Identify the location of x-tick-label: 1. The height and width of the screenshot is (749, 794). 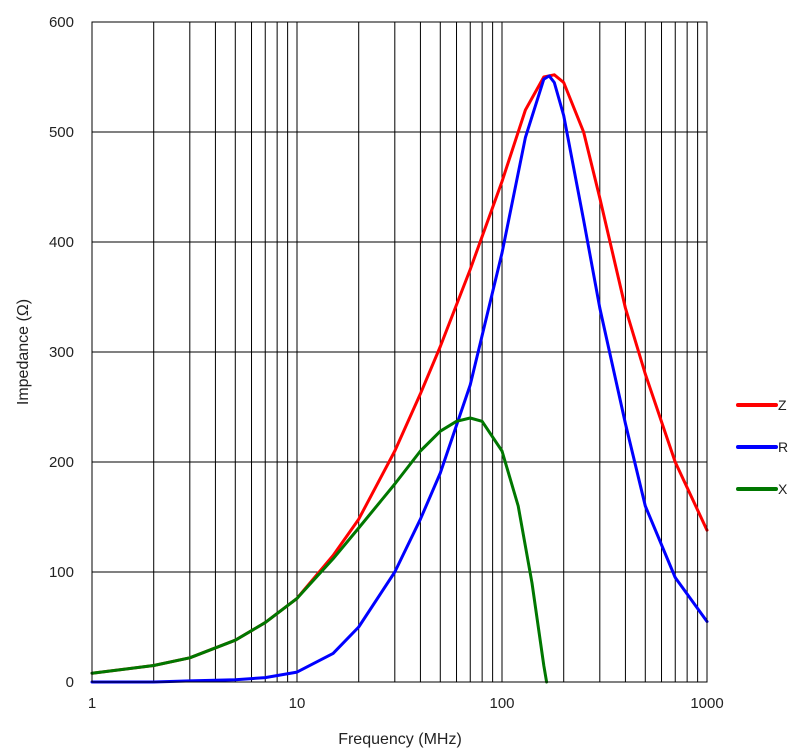
(92, 703).